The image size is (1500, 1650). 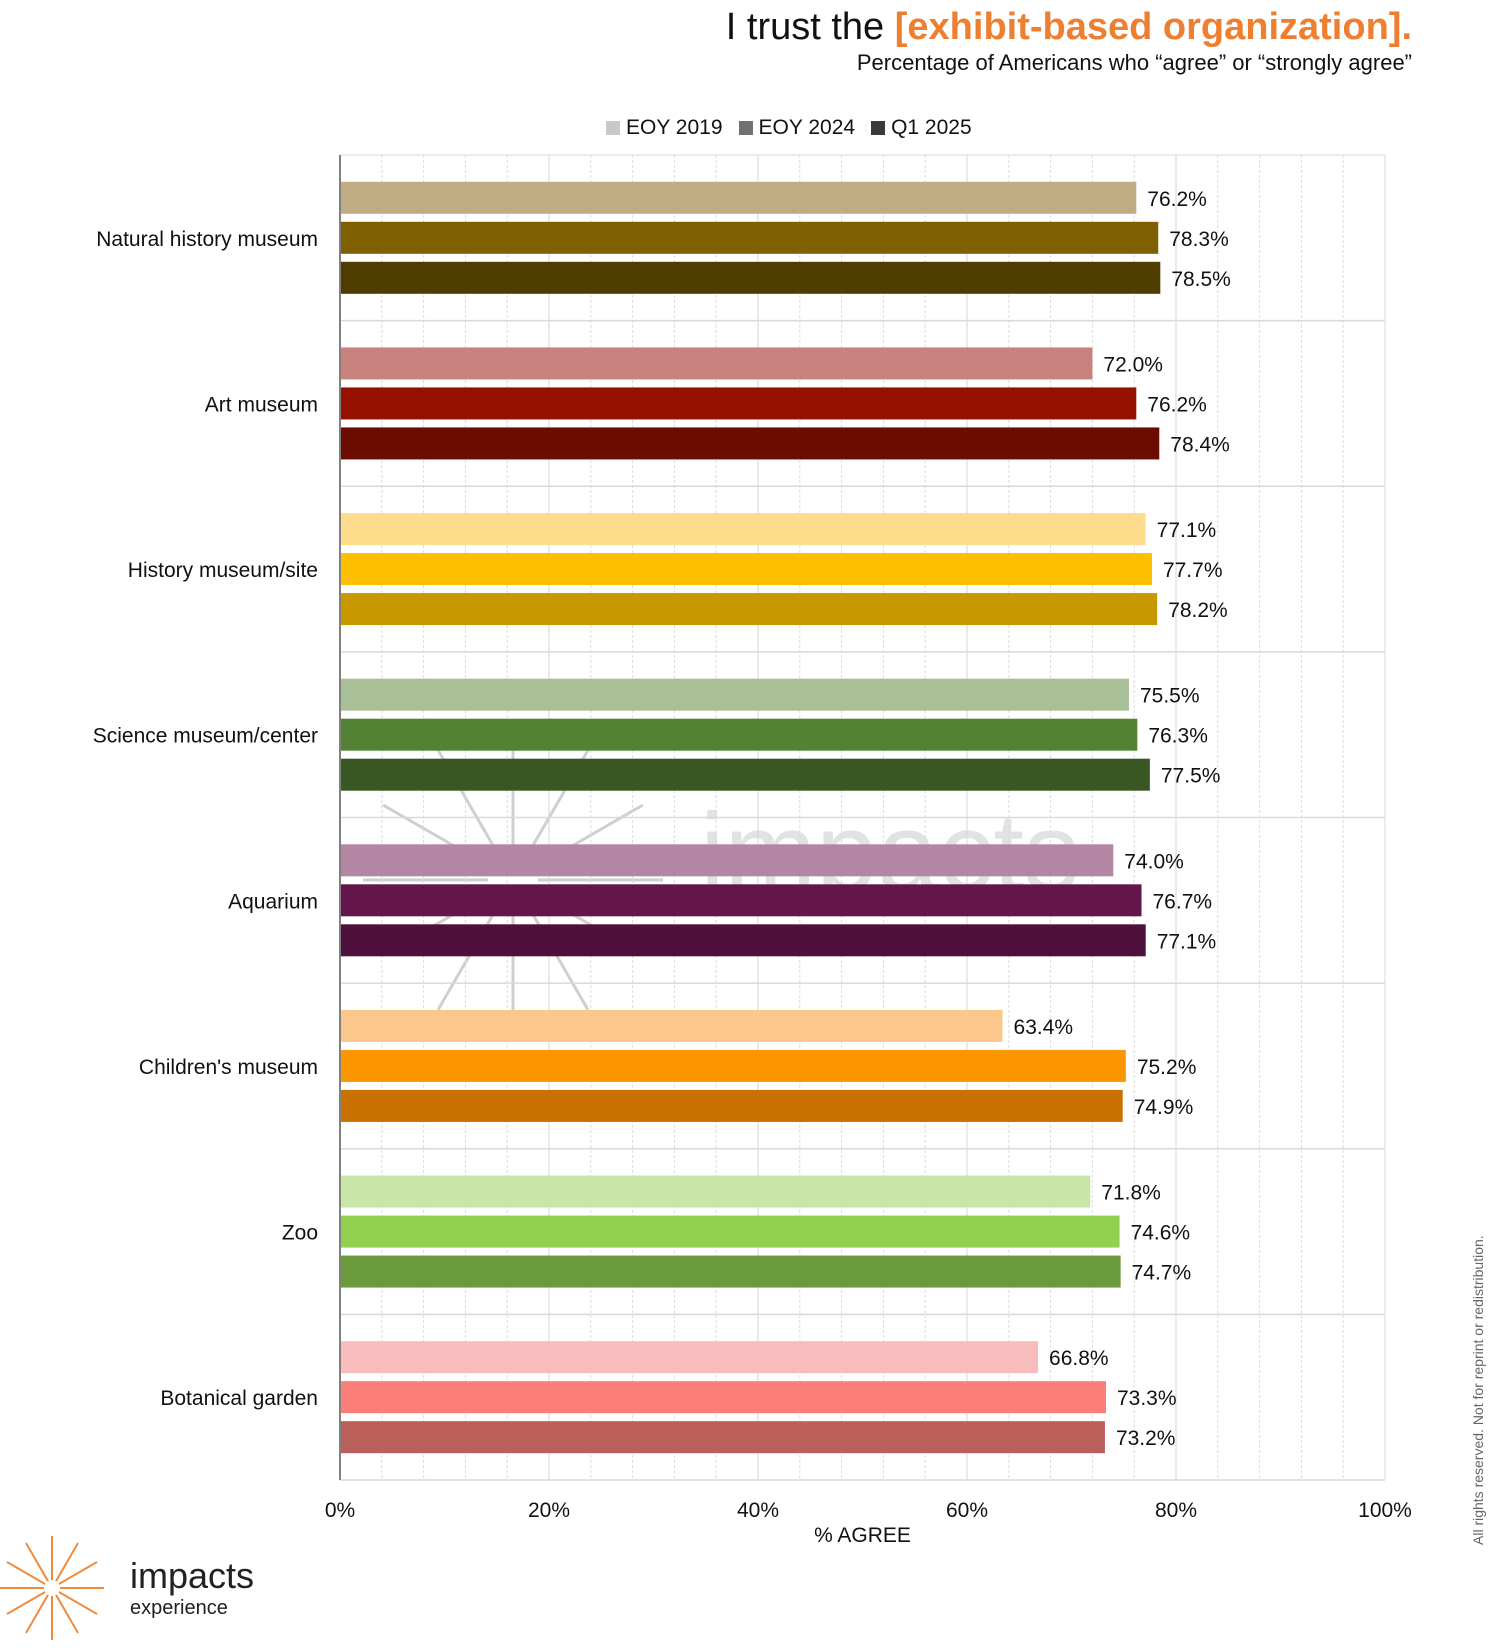 I want to click on data-label: 76.3%, so click(x=1178, y=736).